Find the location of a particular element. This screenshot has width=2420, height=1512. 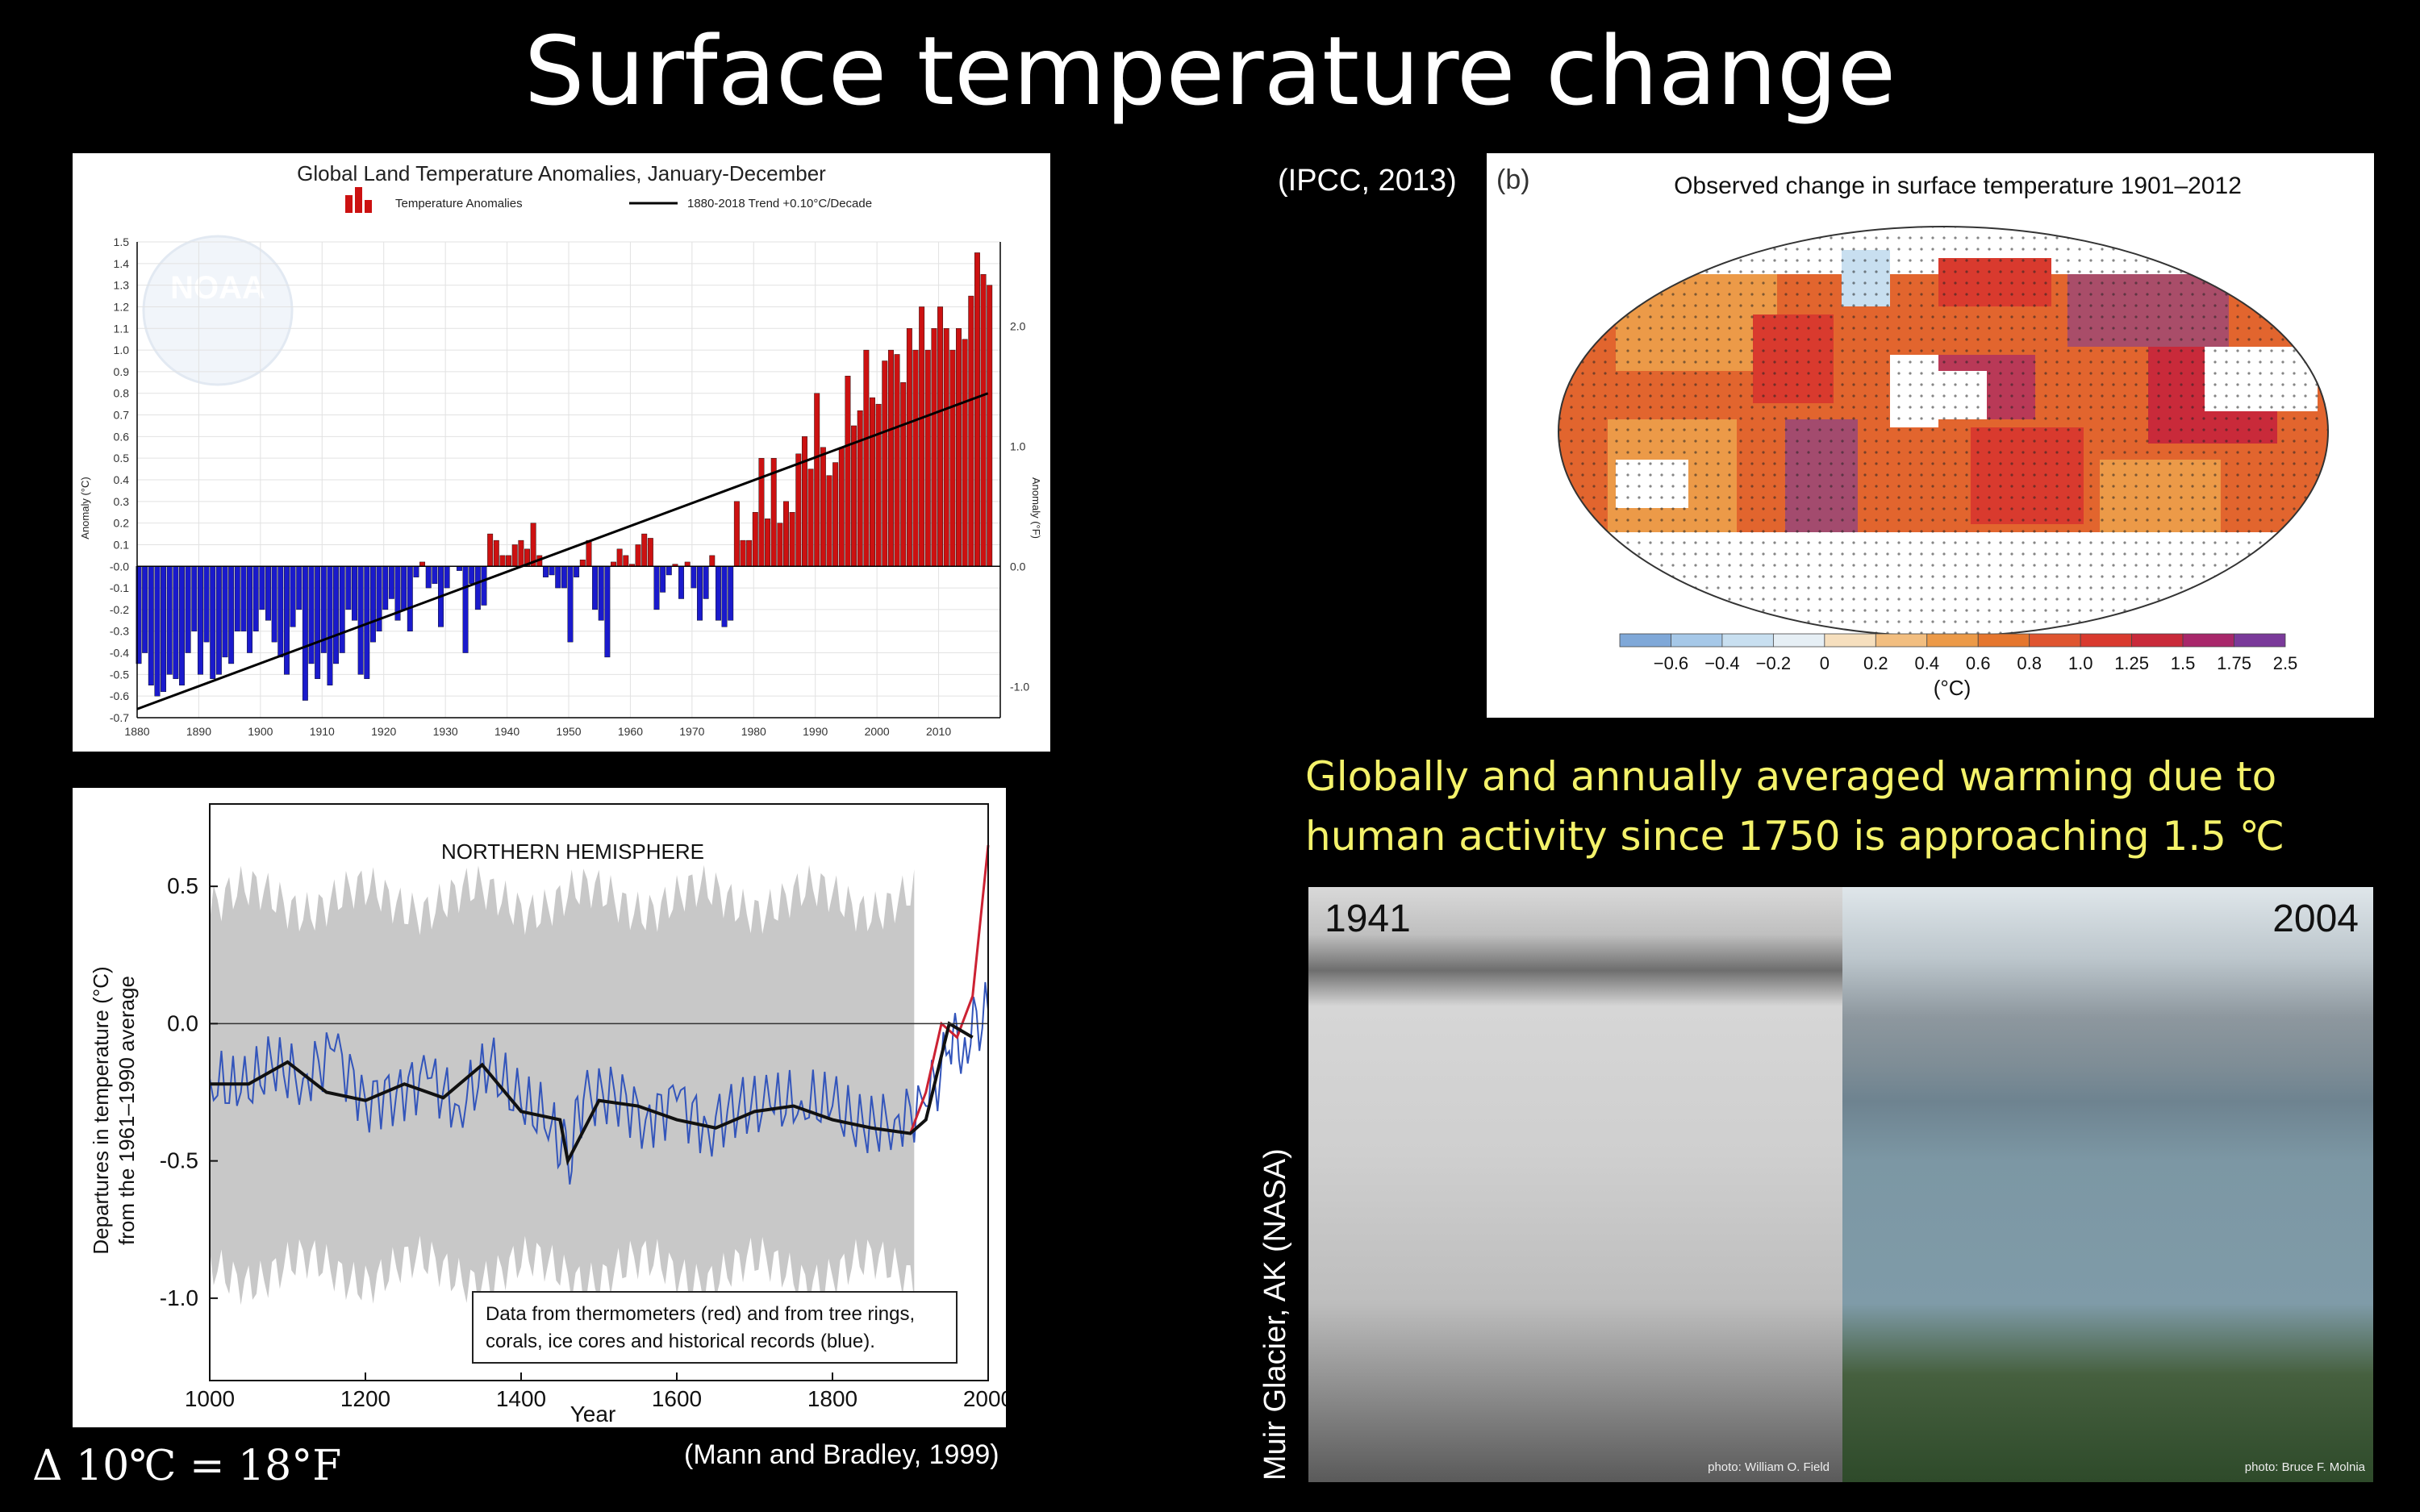

noaa-ytick-label: 1.2 is located at coordinates (122, 306).